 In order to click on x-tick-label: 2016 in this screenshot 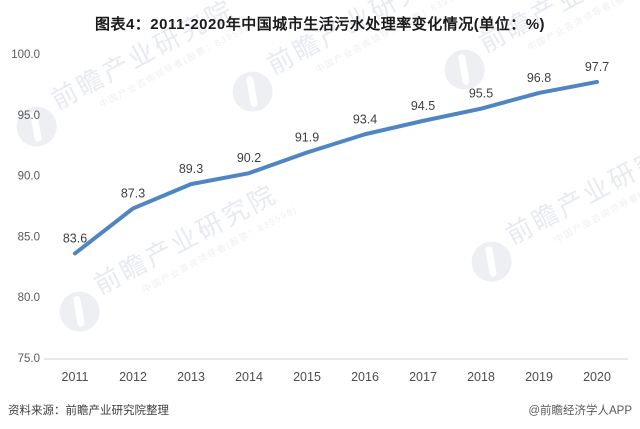, I will do `click(365, 377)`.